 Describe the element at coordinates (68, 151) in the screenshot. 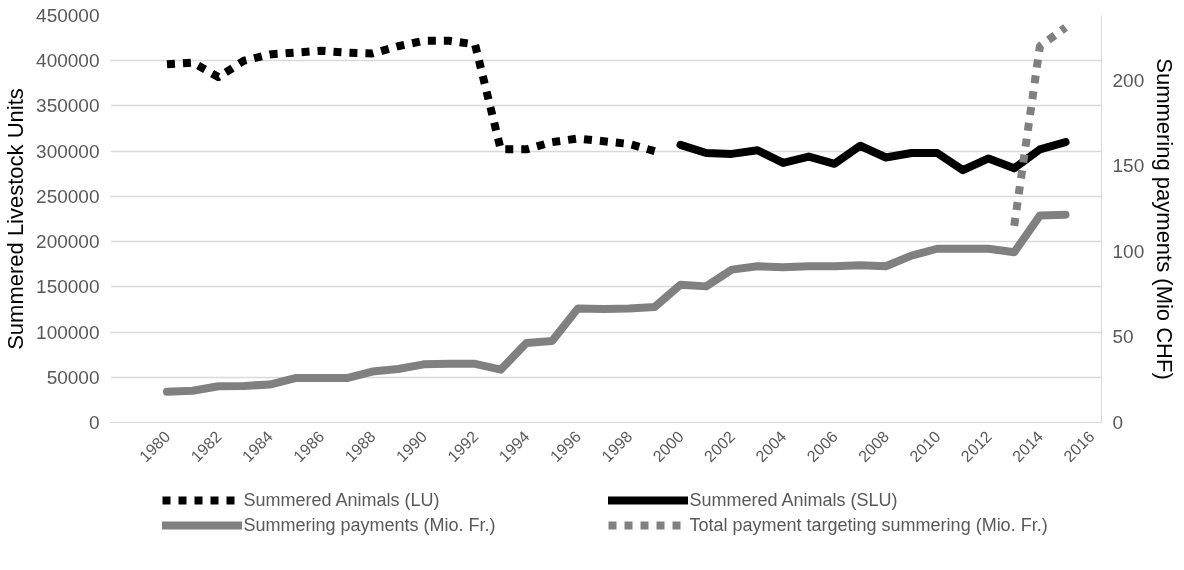

I see `y-tick-label: 300000` at that location.